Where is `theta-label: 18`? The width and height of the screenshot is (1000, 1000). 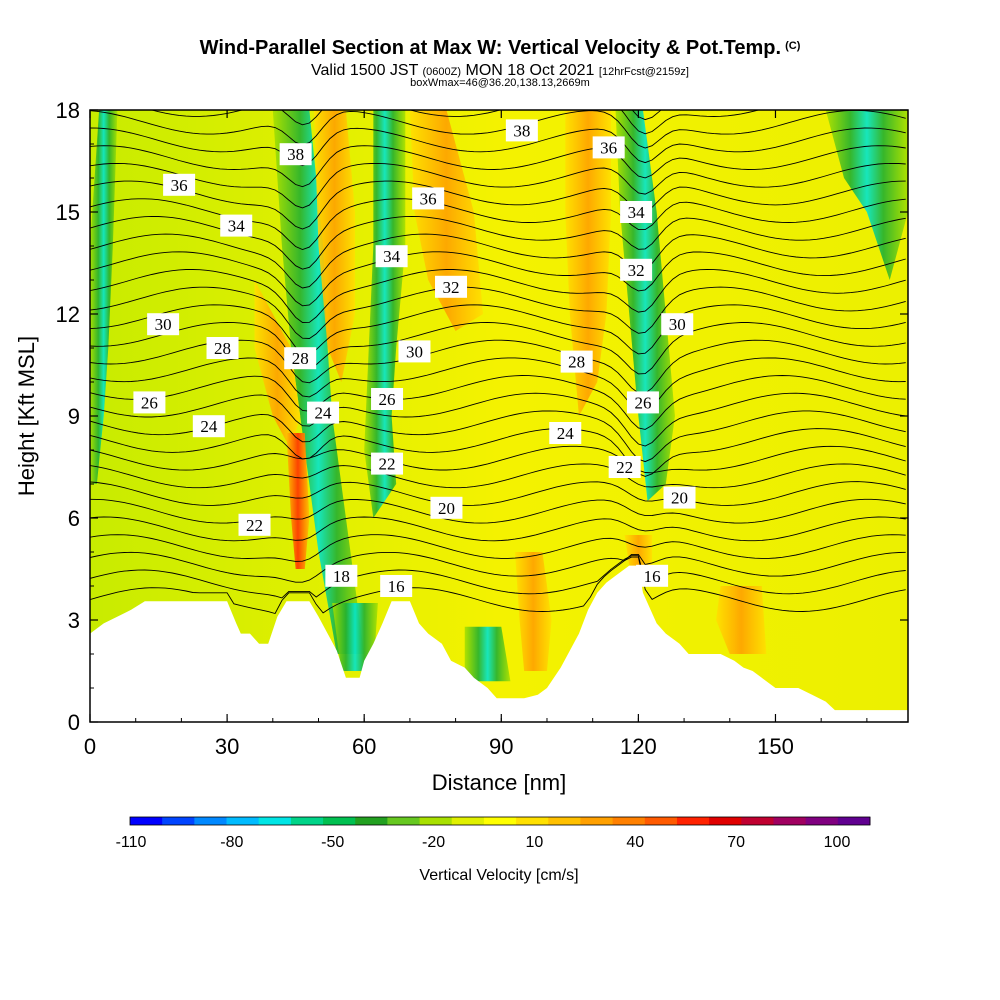
theta-label: 18 is located at coordinates (341, 575).